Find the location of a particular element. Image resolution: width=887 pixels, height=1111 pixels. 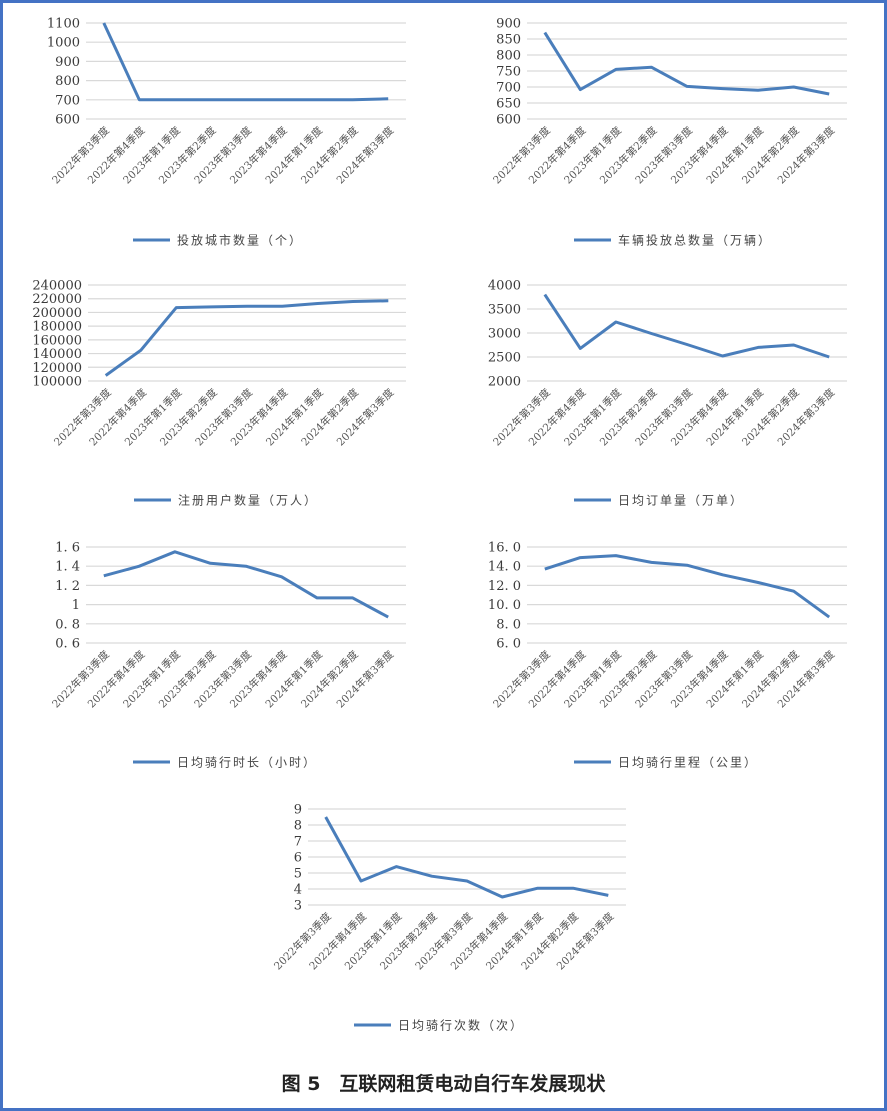

y-tick-label: 14. 0 is located at coordinates (504, 567).